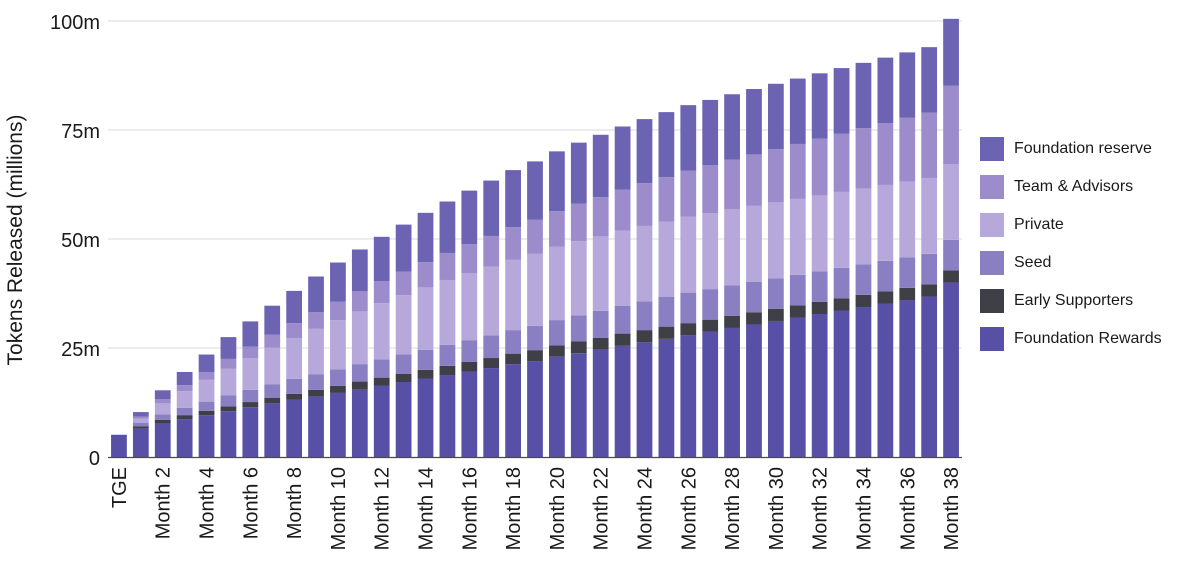  I want to click on x-tick-label: Month 6, so click(251, 503).